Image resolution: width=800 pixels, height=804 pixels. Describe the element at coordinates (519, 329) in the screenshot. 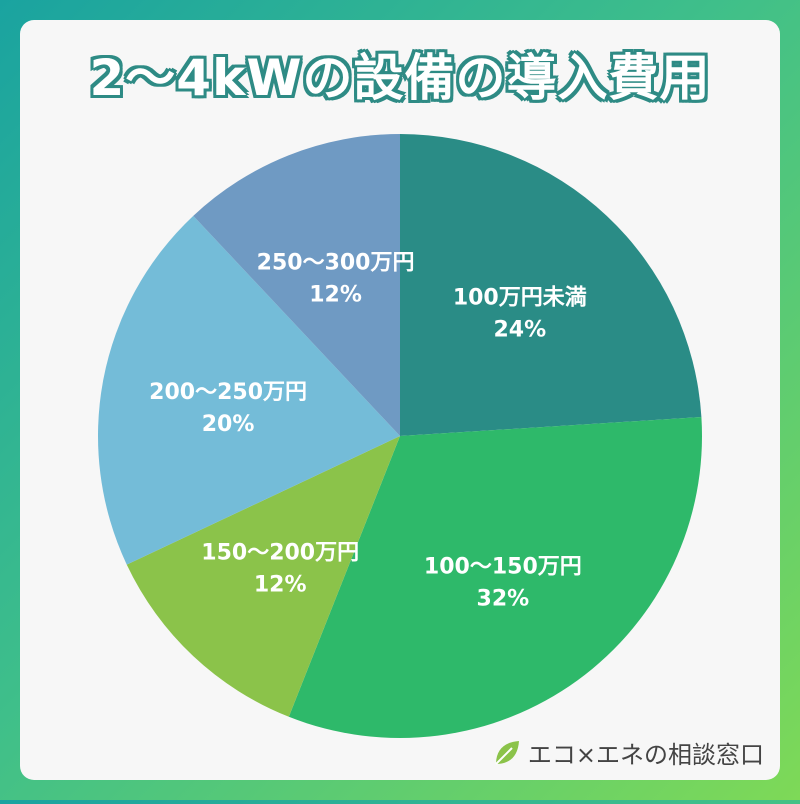

I see `slice-percent-0: 24%` at that location.